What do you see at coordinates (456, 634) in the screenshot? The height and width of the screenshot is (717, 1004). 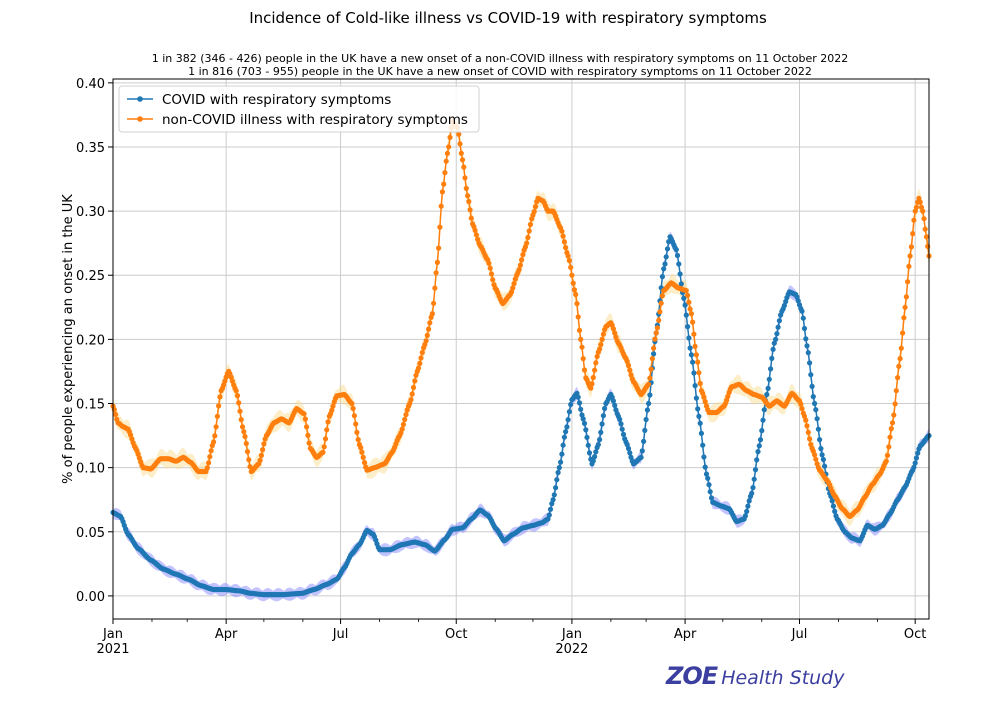 I see `x-tick-label: Oct` at bounding box center [456, 634].